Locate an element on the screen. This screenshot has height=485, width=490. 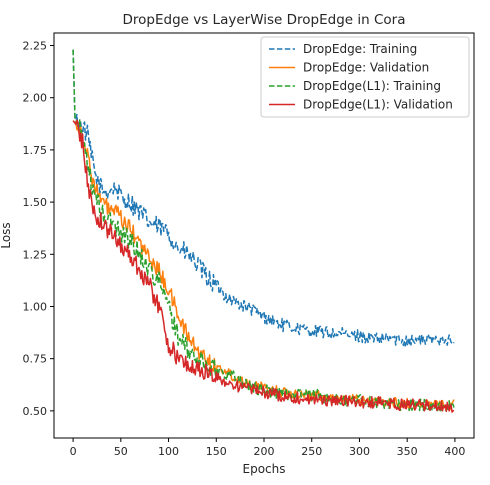
x-tick: 0 is located at coordinates (73, 448).